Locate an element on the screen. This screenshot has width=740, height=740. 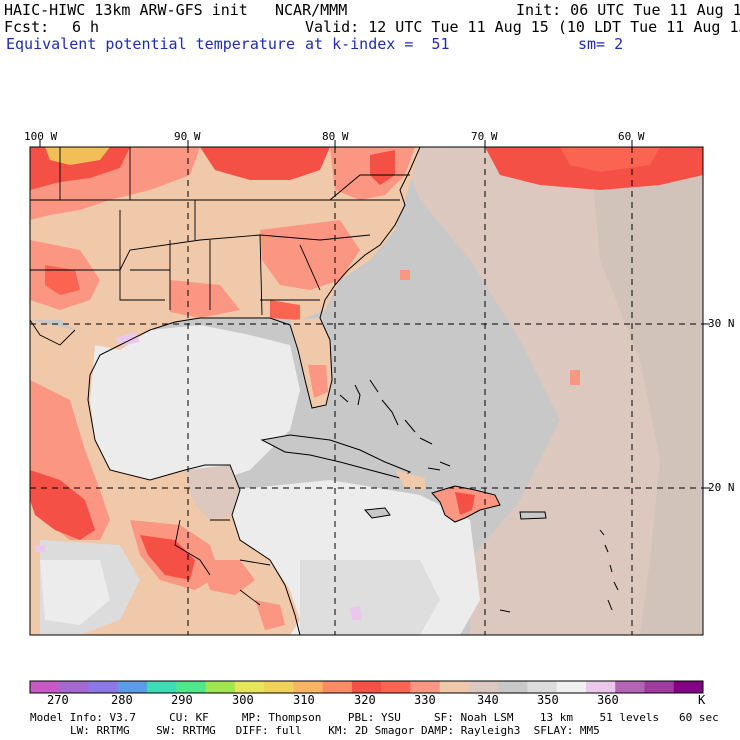
lon-label-70w: 70 W is located at coordinates (484, 136).